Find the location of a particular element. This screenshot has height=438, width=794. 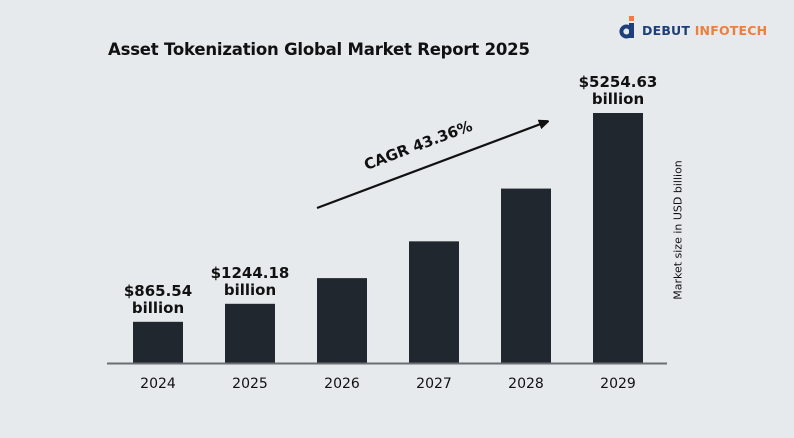

bar-2025 is located at coordinates (250, 333).